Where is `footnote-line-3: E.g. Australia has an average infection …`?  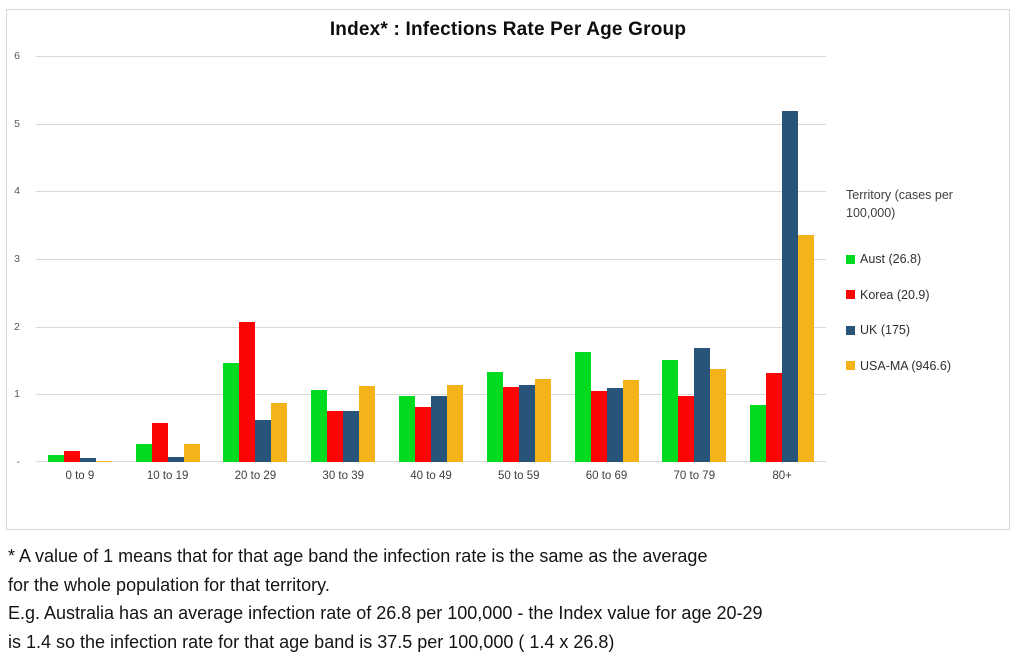 footnote-line-3: E.g. Australia has an average infection … is located at coordinates (385, 613).